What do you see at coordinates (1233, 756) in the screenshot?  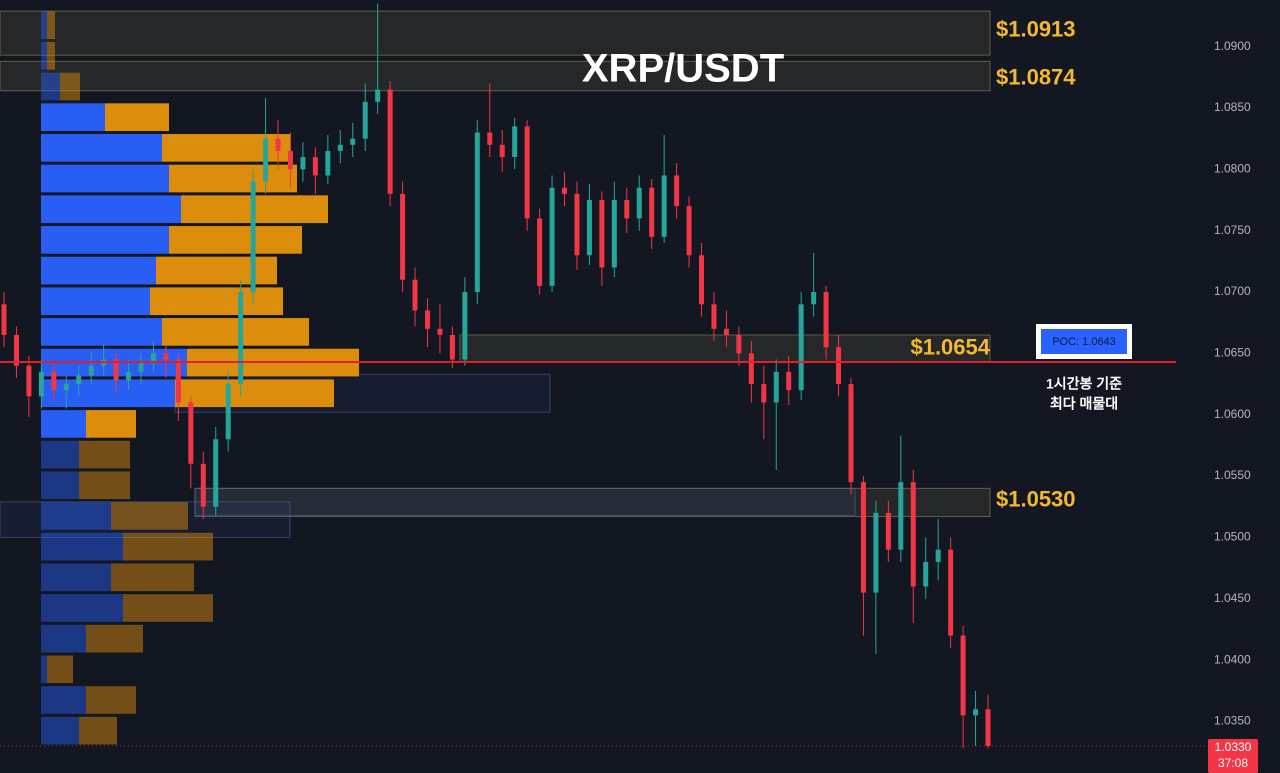 I see `last-price-tag` at bounding box center [1233, 756].